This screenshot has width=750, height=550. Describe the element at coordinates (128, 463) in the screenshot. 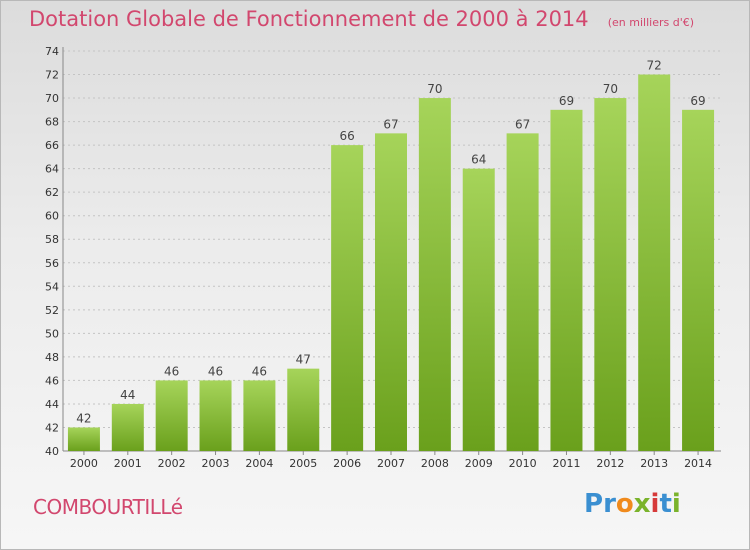

I see `x-tick-label: 2001` at that location.